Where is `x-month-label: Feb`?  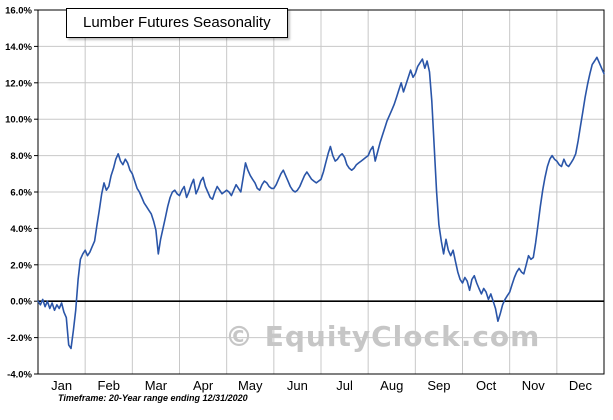
x-month-label: Feb is located at coordinates (109, 385).